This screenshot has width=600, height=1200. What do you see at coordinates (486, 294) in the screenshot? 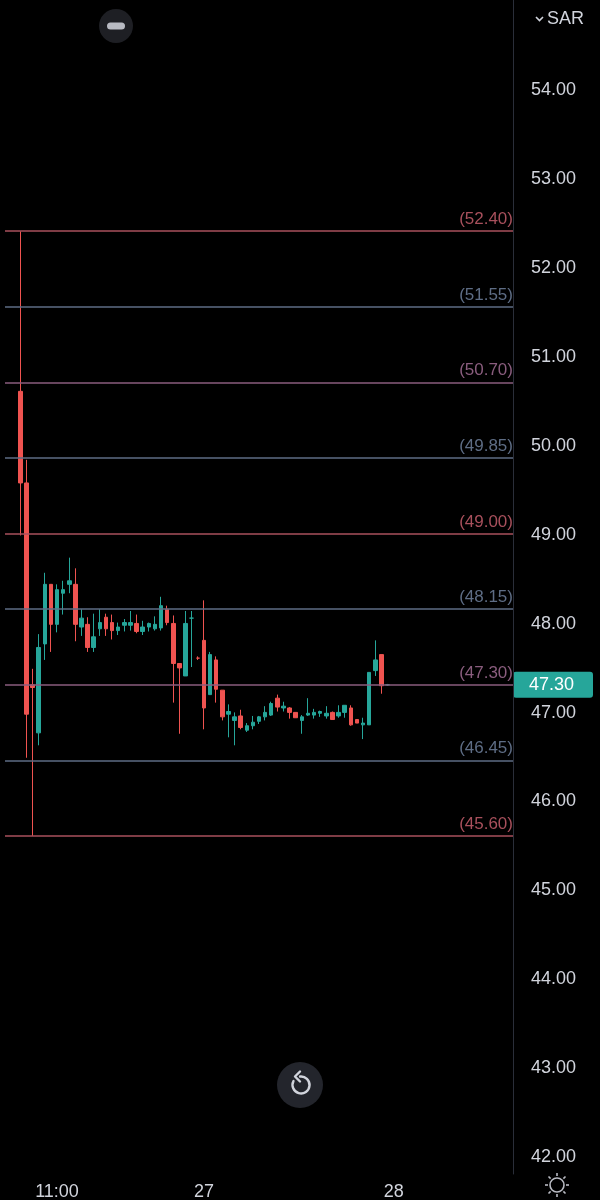
I see `ref-line-label: (51.55)` at bounding box center [486, 294].